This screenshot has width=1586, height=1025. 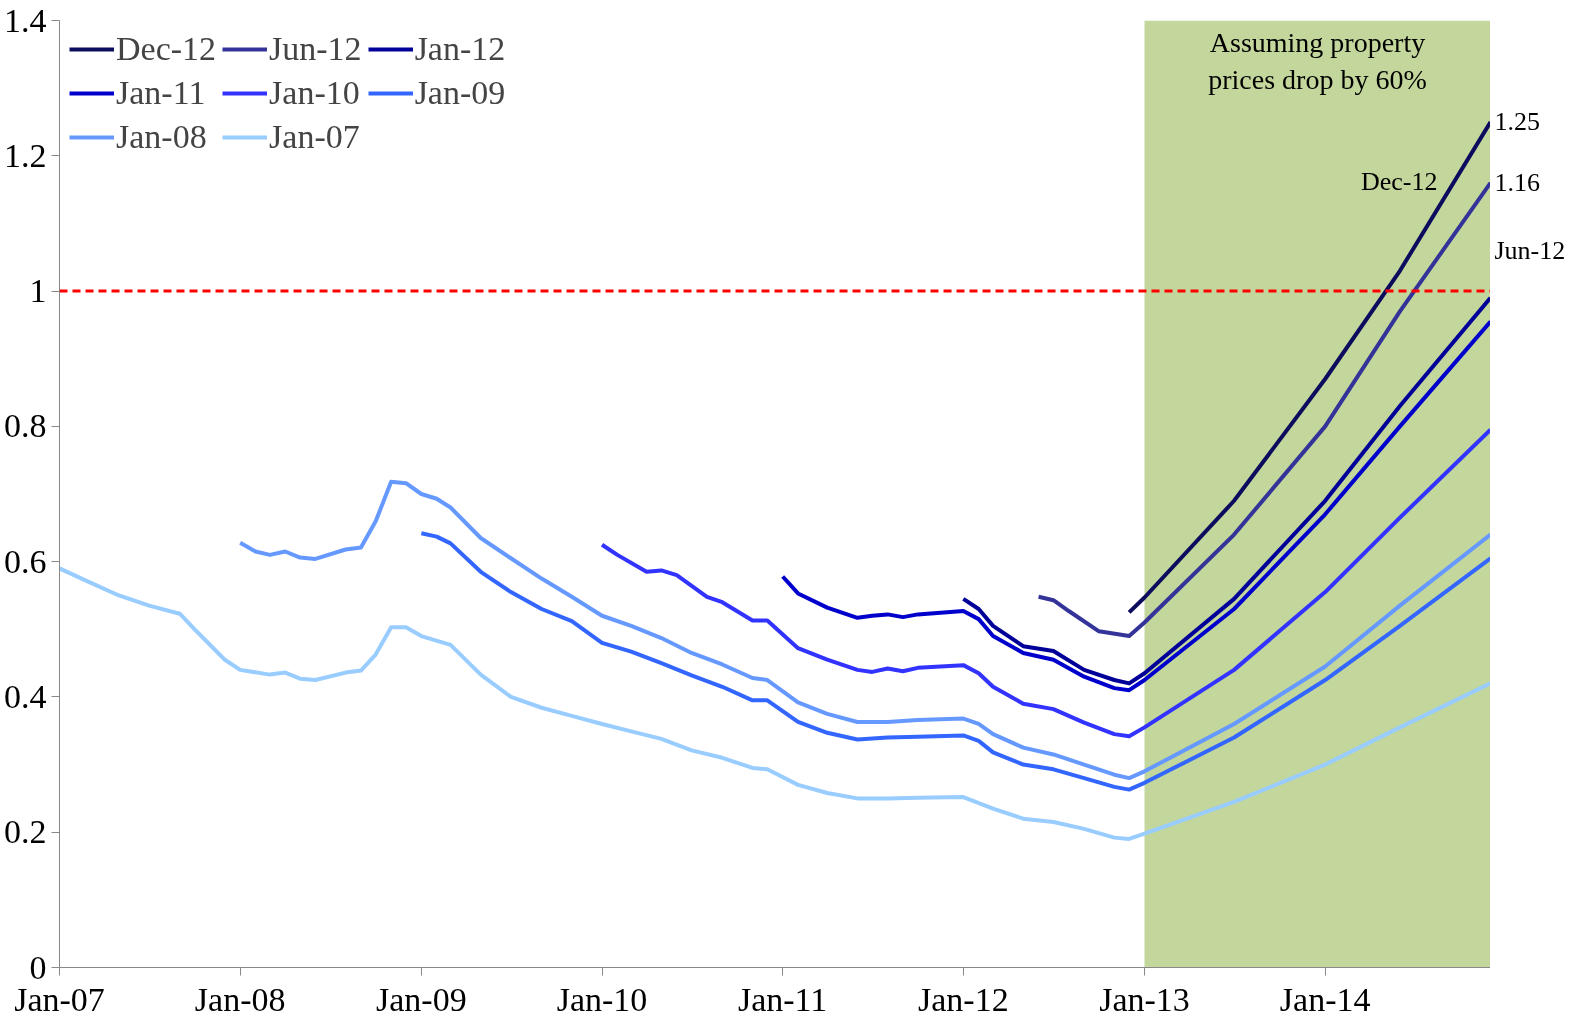 What do you see at coordinates (460, 49) in the screenshot?
I see `legend-label: Jan-12` at bounding box center [460, 49].